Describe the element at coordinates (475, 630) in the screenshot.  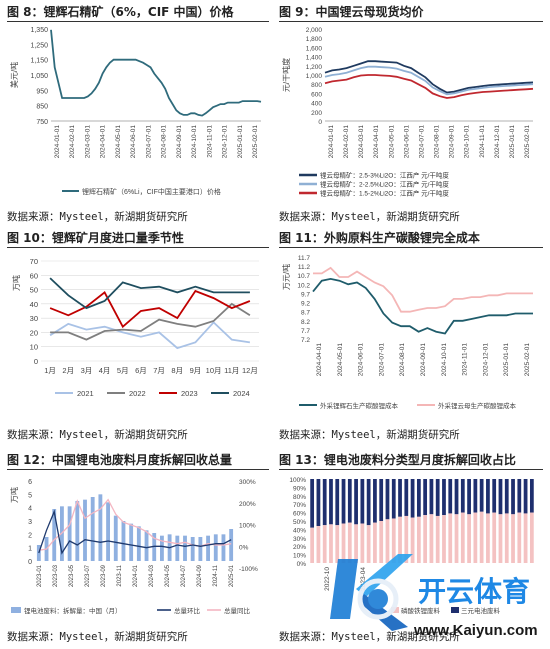
I see `watermark-url: www.Kaiyun.com` at that location.